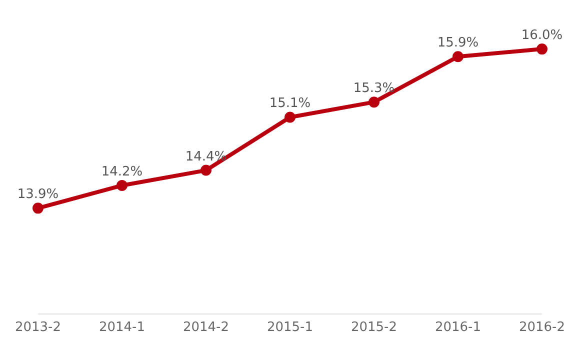 The height and width of the screenshot is (348, 580). Describe the element at coordinates (206, 328) in the screenshot. I see `x-tick-label: 2014-2` at that location.